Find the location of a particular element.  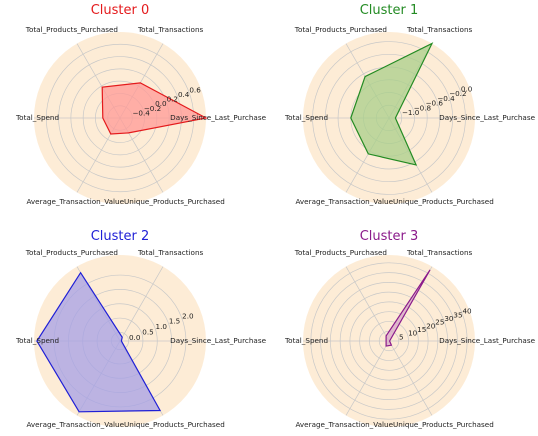

radial-tick-label: 0.6 is located at coordinates (195, 89).